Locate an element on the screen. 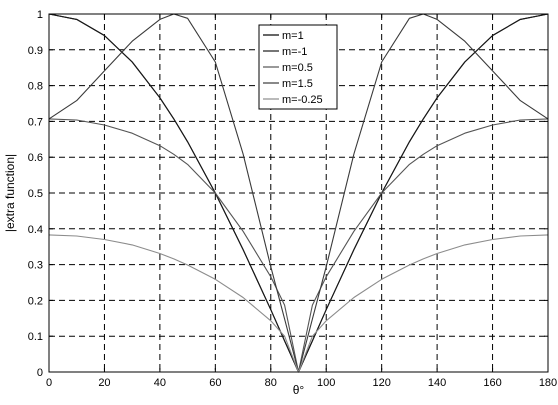 This screenshot has width=558, height=405. legend-label: m=-1 is located at coordinates (294, 52).